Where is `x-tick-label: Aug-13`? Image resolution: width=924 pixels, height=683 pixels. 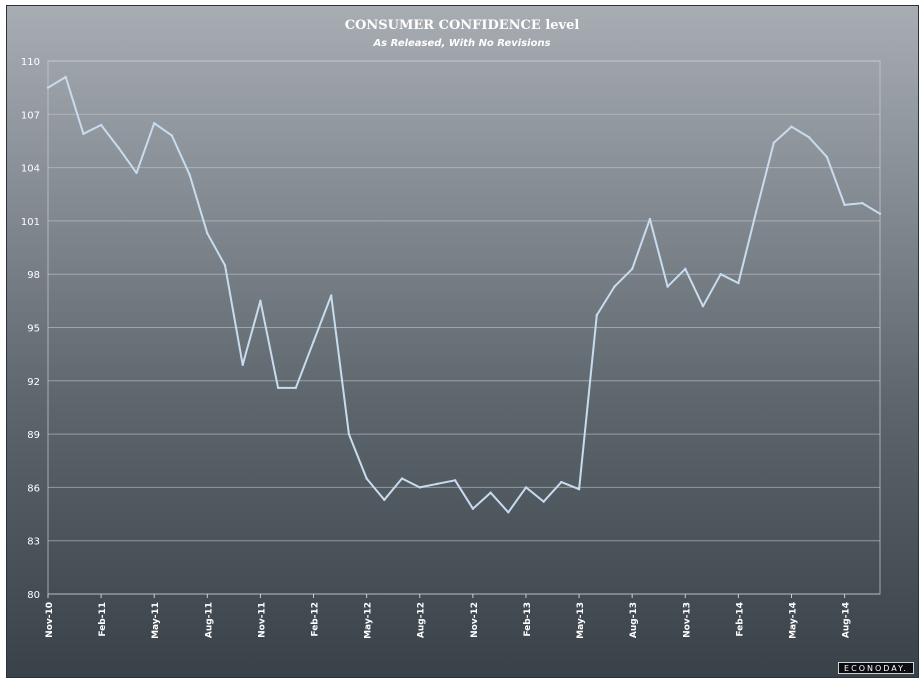
x-tick-label: Aug-13 is located at coordinates (634, 620).